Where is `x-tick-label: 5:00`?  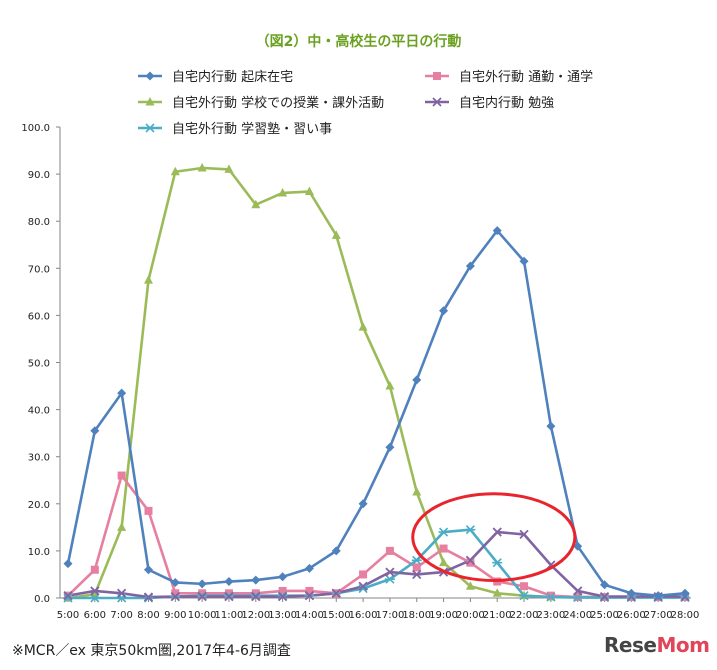
x-tick-label: 5:00 is located at coordinates (68, 615).